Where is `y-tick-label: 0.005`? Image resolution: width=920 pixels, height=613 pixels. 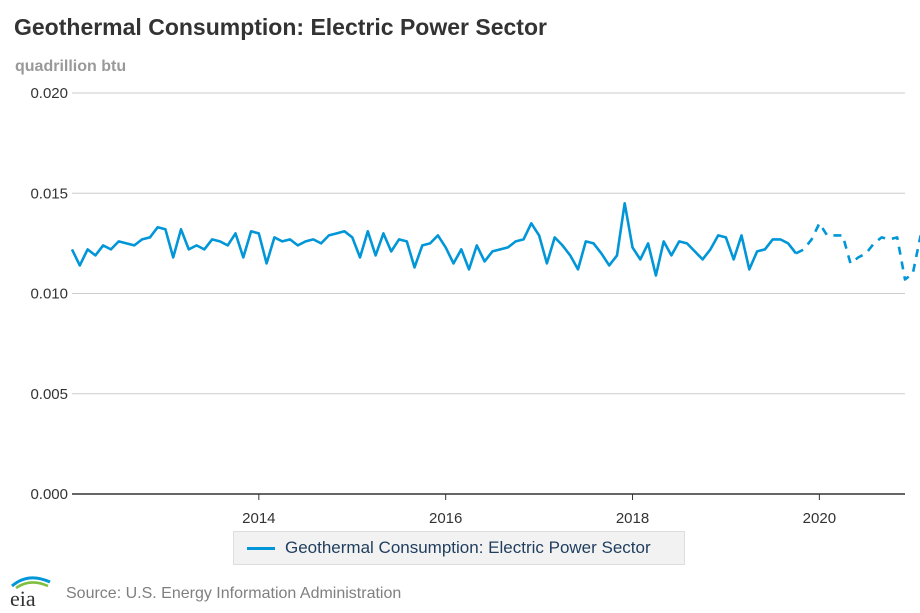
y-tick-label: 0.005 is located at coordinates (49, 394).